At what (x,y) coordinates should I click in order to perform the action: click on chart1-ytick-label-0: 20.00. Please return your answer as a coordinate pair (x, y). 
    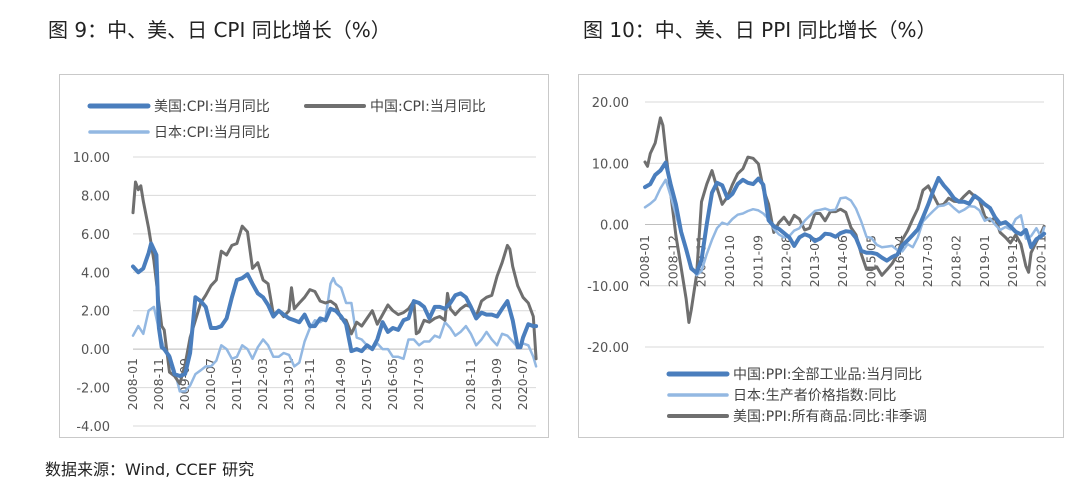
    Looking at the image, I should click on (610, 103).